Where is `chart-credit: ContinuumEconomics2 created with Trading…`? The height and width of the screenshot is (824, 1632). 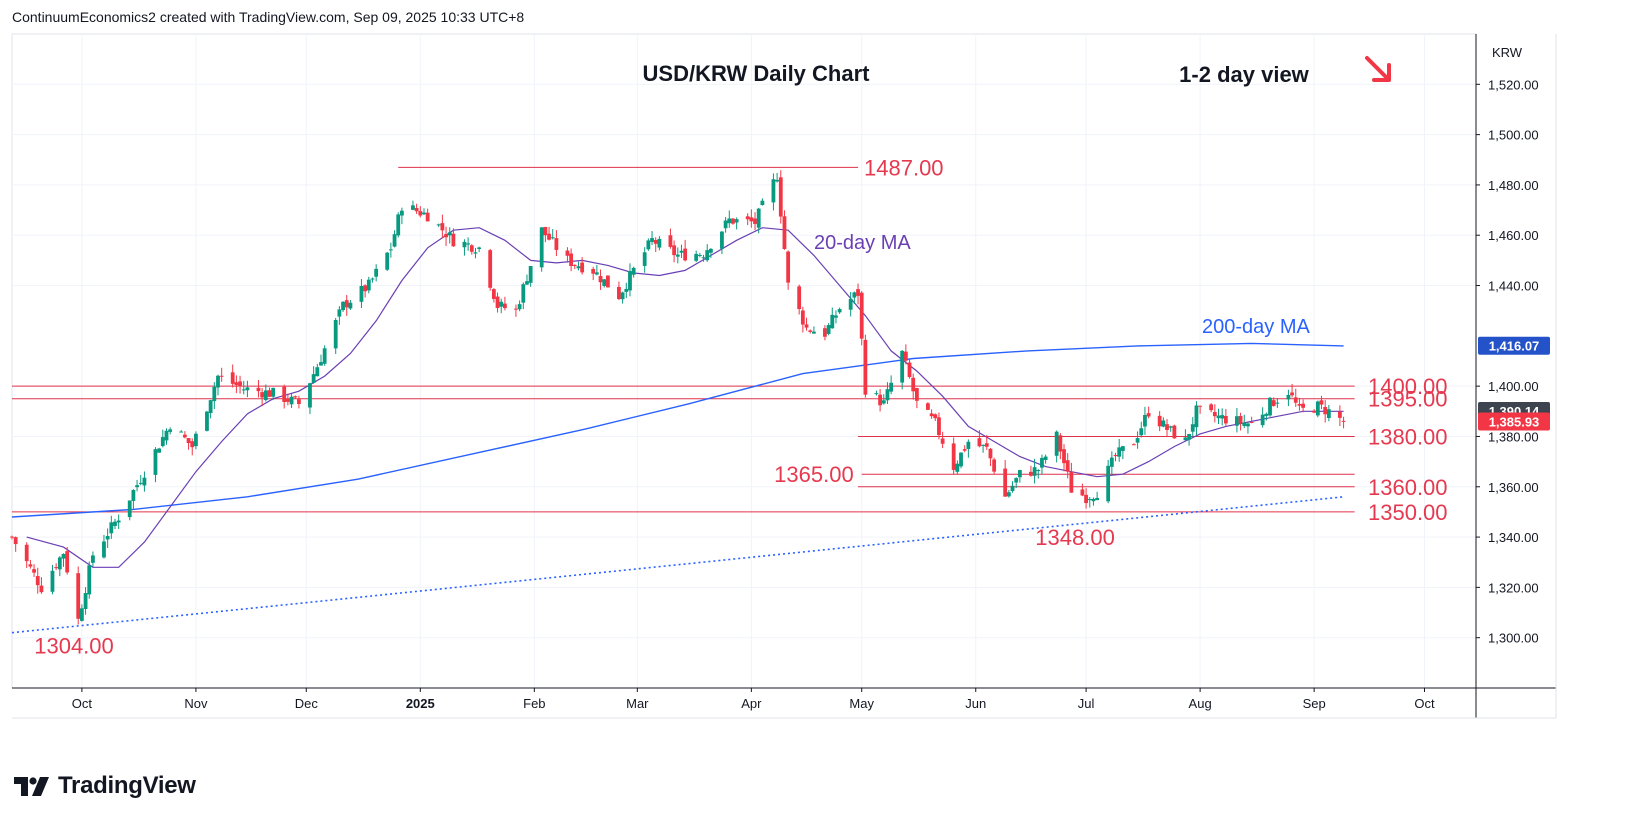 chart-credit: ContinuumEconomics2 created with Trading… is located at coordinates (268, 17).